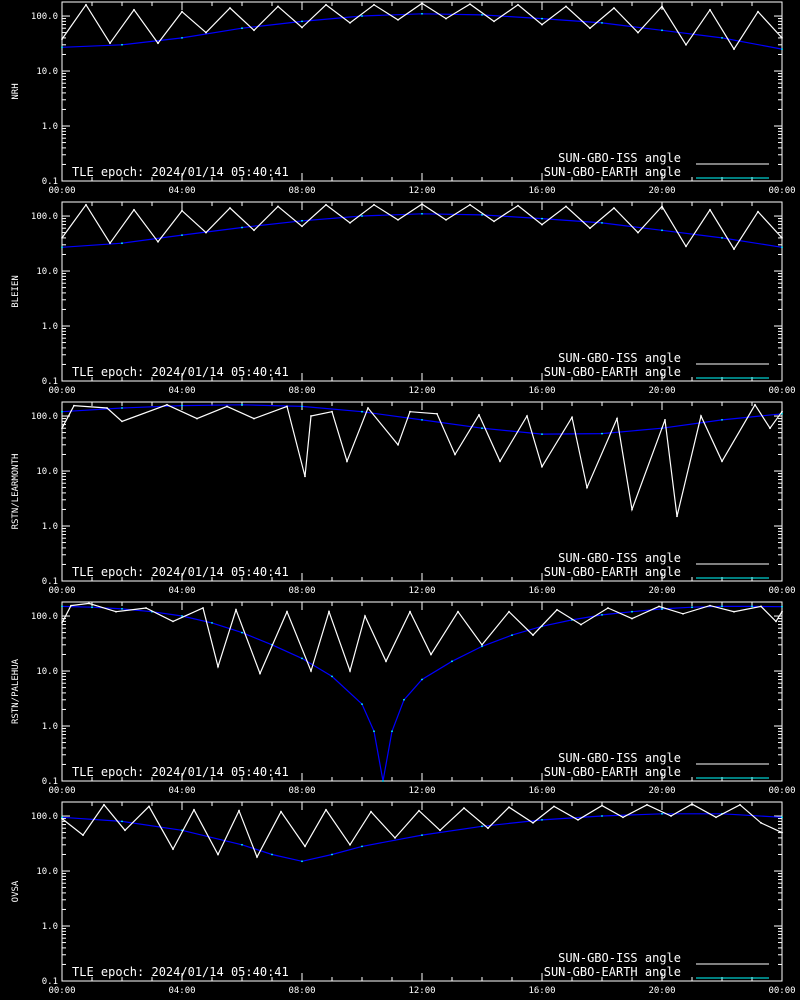 This screenshot has height=1000, width=800. Describe the element at coordinates (421, 391) in the screenshot. I see `x-tick-label: 12:00` at that location.